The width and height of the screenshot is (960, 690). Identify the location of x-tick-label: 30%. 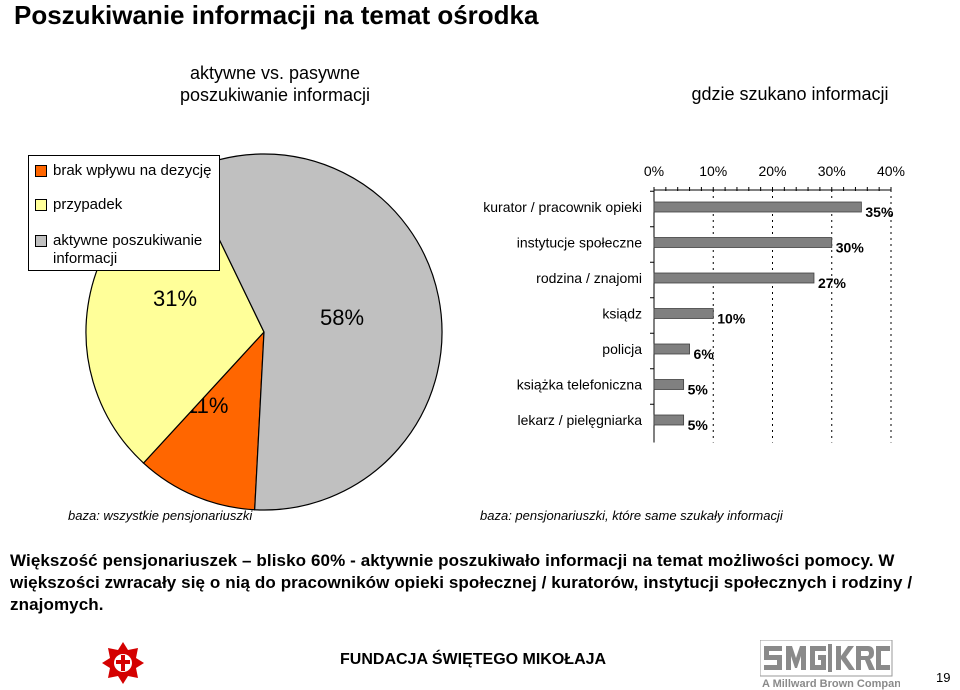
(832, 171).